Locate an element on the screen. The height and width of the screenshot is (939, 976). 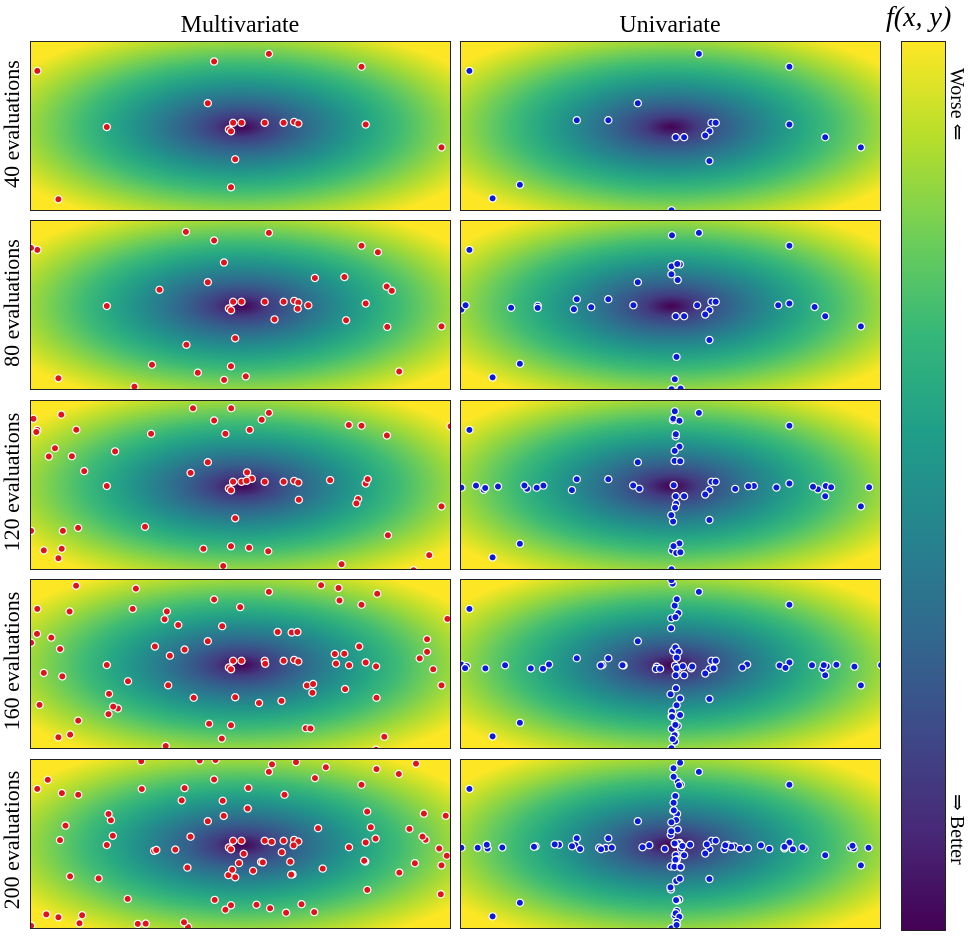
contour-plot is located at coordinates (240, 485).